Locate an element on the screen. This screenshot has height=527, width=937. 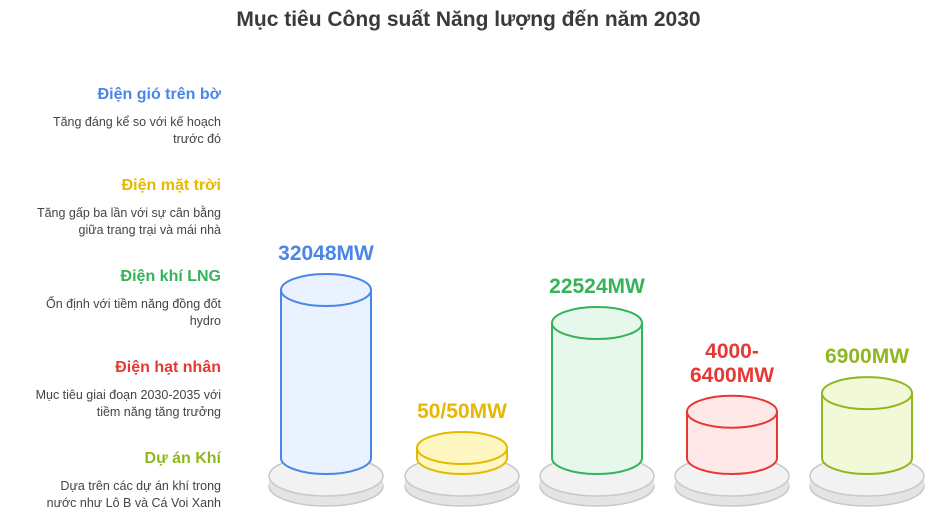
legend-desc-line: Tăng gấp ba lần với sự cân bằng is located at coordinates (128, 213).